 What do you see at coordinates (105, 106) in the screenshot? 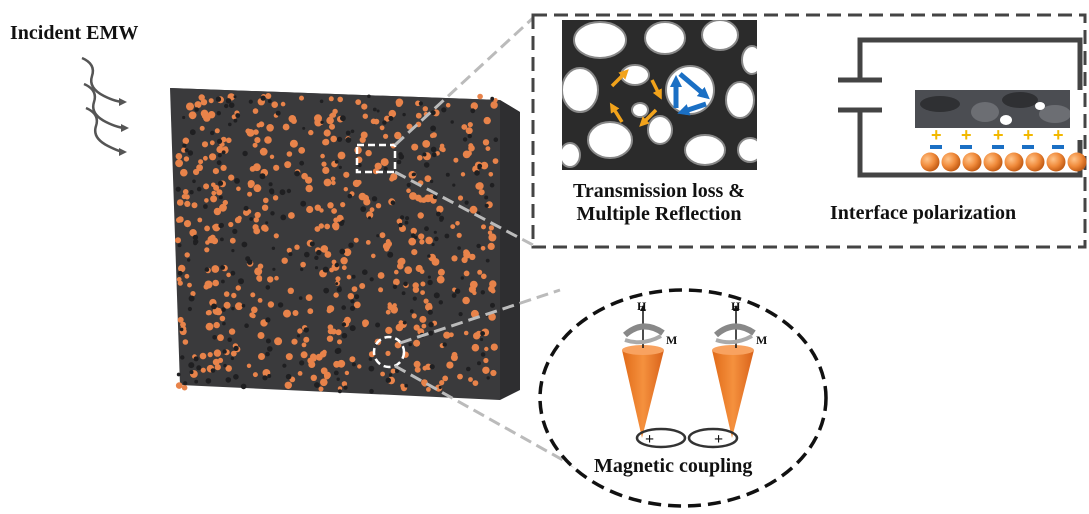
I see `incident-wave-arrows-icon` at bounding box center [105, 106].